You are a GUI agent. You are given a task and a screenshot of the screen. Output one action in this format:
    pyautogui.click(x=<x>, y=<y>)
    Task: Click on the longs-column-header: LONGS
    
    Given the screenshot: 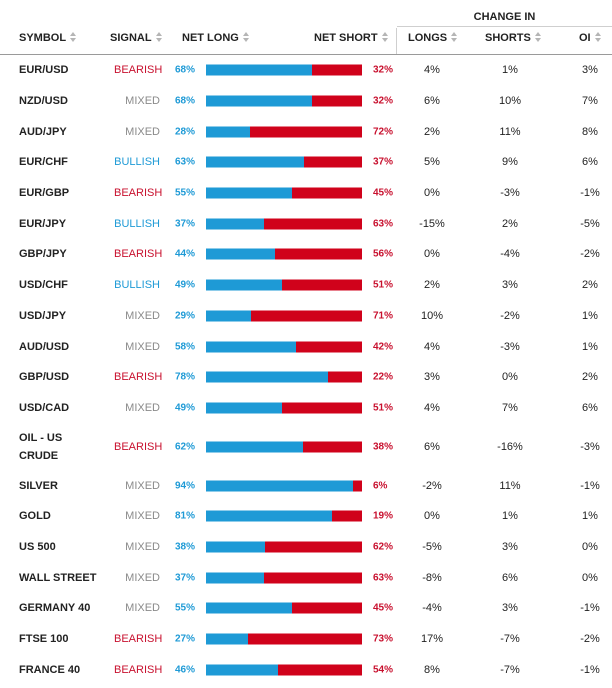 What is the action you would take?
    pyautogui.click(x=433, y=38)
    